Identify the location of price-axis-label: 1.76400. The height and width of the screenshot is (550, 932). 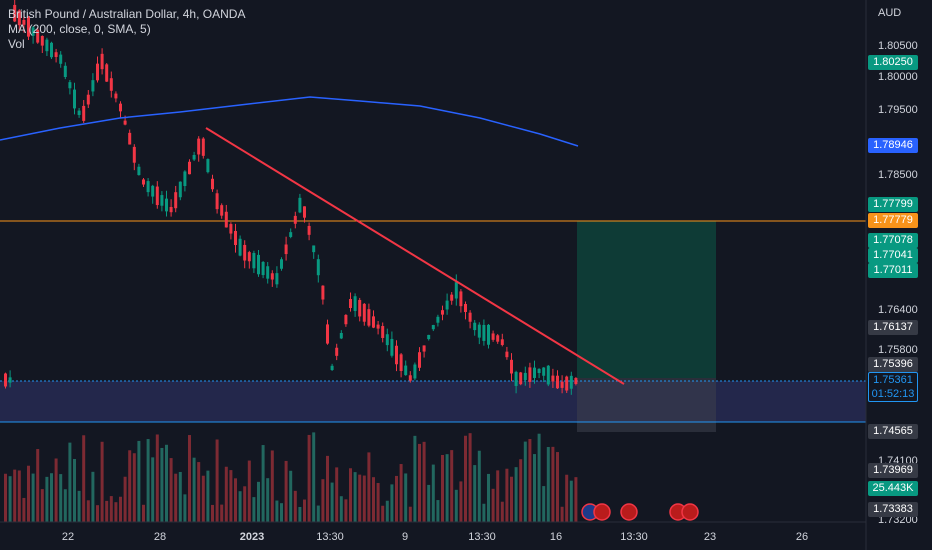
(898, 310).